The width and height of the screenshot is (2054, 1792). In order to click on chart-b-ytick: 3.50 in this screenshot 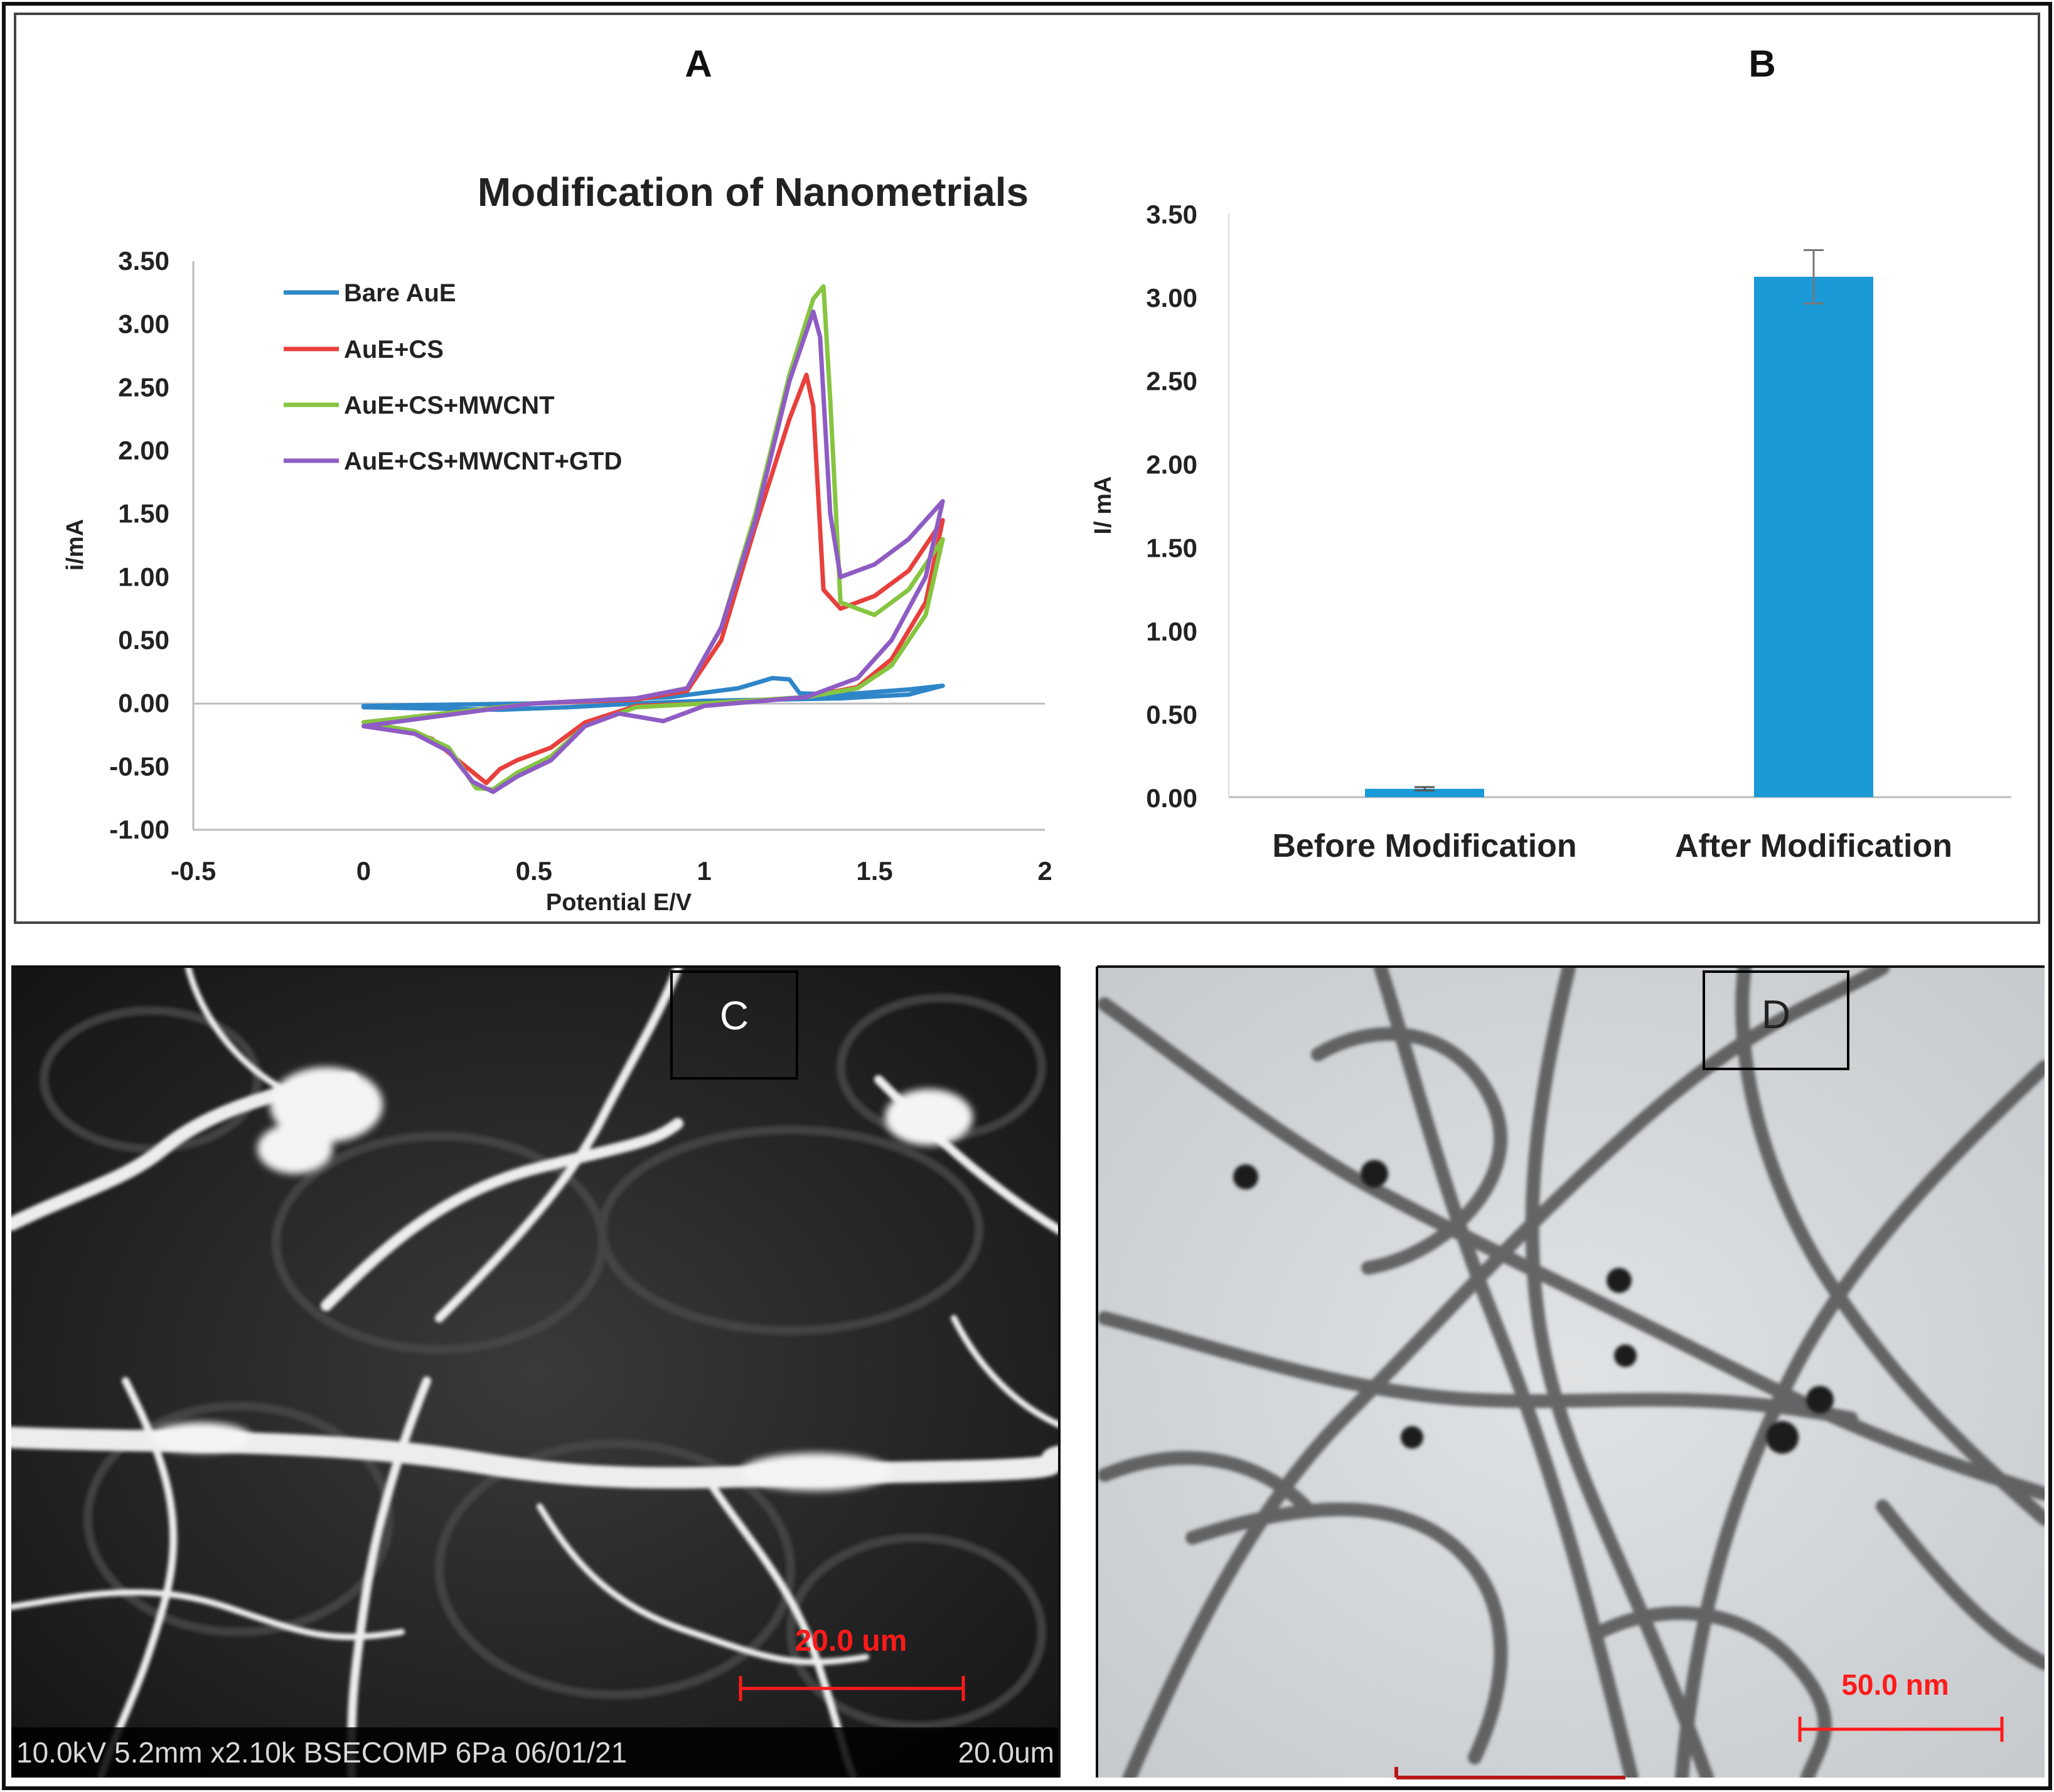, I will do `click(1171, 214)`.